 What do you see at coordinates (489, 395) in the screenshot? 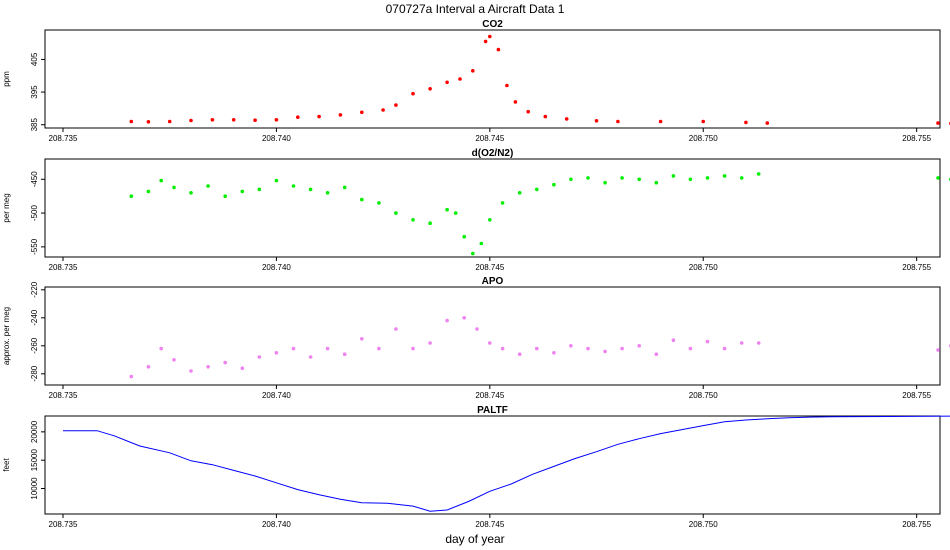
I see `x-tick-label-apo-2: 208.745` at bounding box center [489, 395].